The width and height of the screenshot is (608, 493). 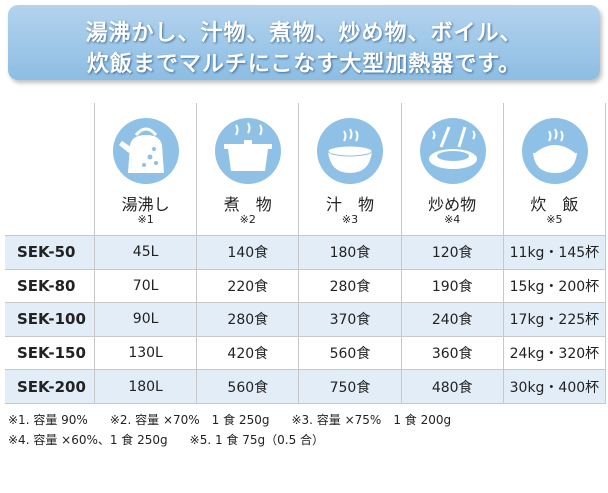 What do you see at coordinates (554, 353) in the screenshot?
I see `table-cell: 24kg・320杯` at bounding box center [554, 353].